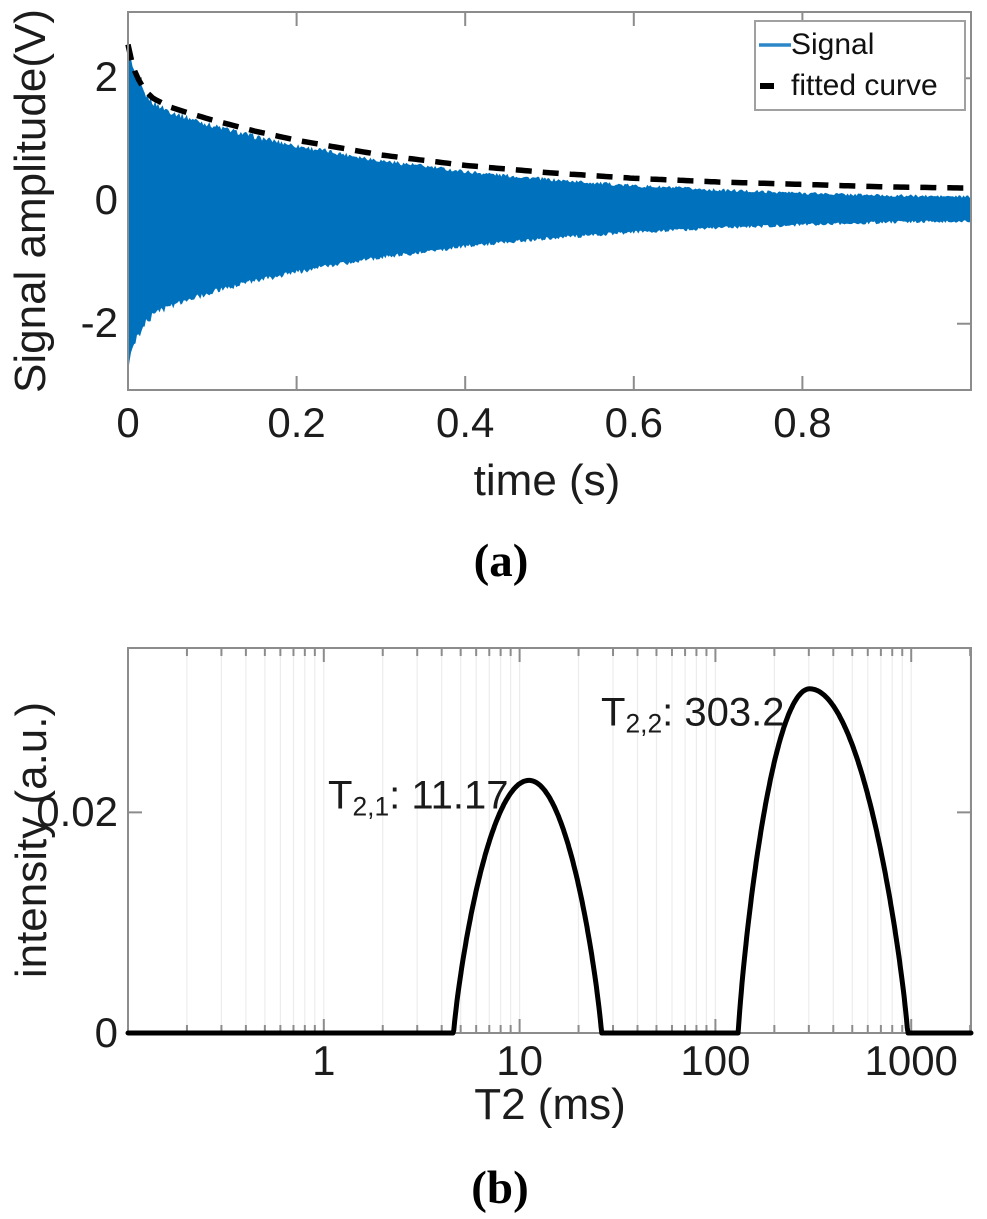 The image size is (987, 1219). I want to click on plot-a-xtick-label: 0.6, so click(633, 422).